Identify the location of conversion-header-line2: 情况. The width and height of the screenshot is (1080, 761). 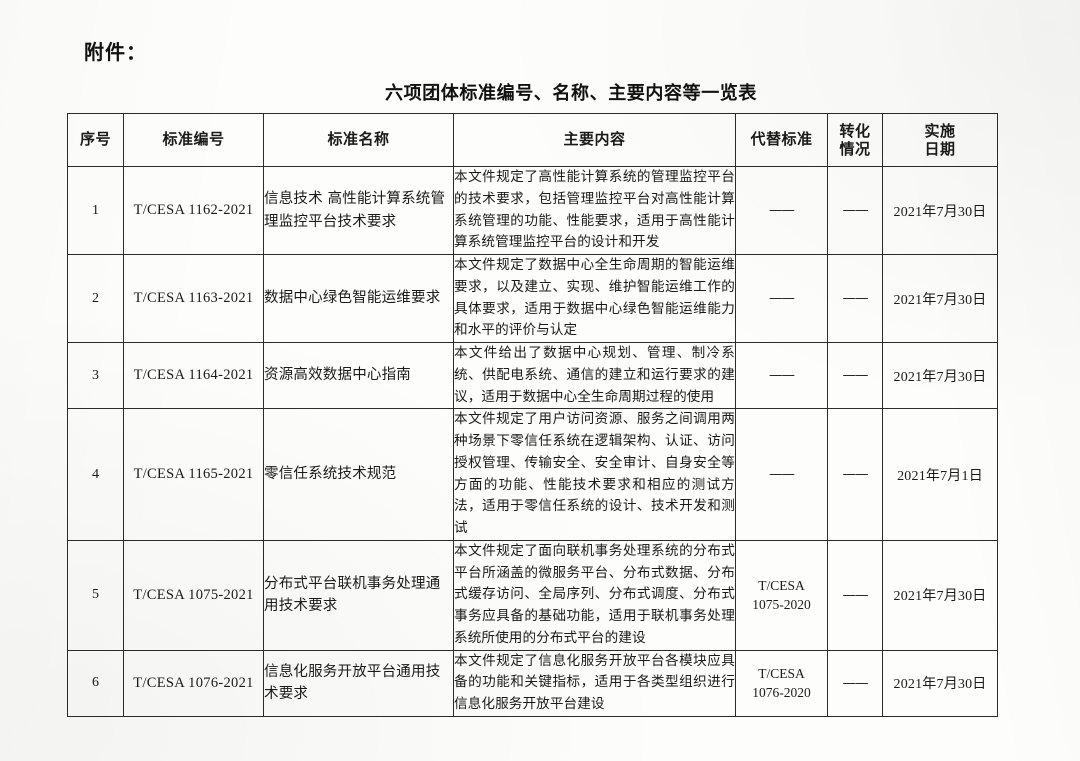
(855, 149).